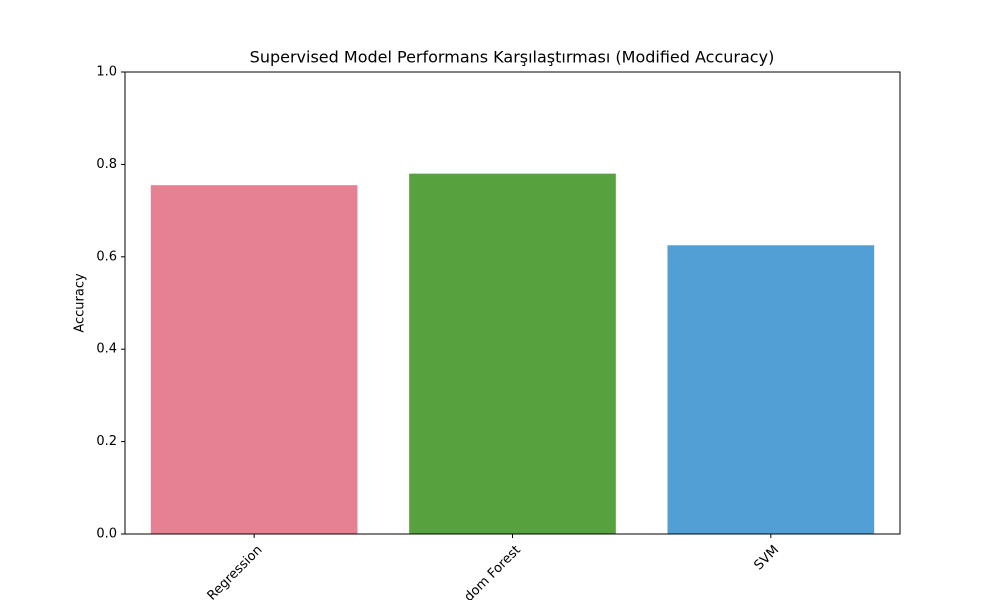  Describe the element at coordinates (106, 72) in the screenshot. I see `y-tick-label: 1.0` at that location.